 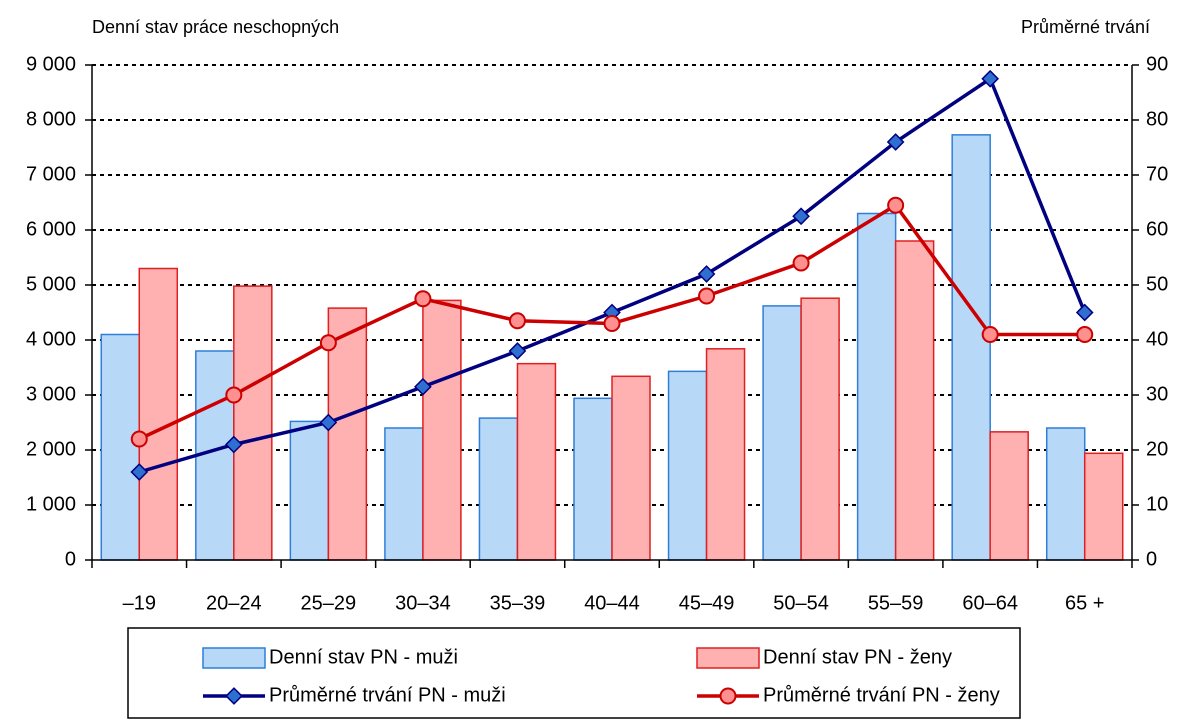 What do you see at coordinates (857, 657) in the screenshot?
I see `legend-label: Denní stav PN - ženy` at bounding box center [857, 657].